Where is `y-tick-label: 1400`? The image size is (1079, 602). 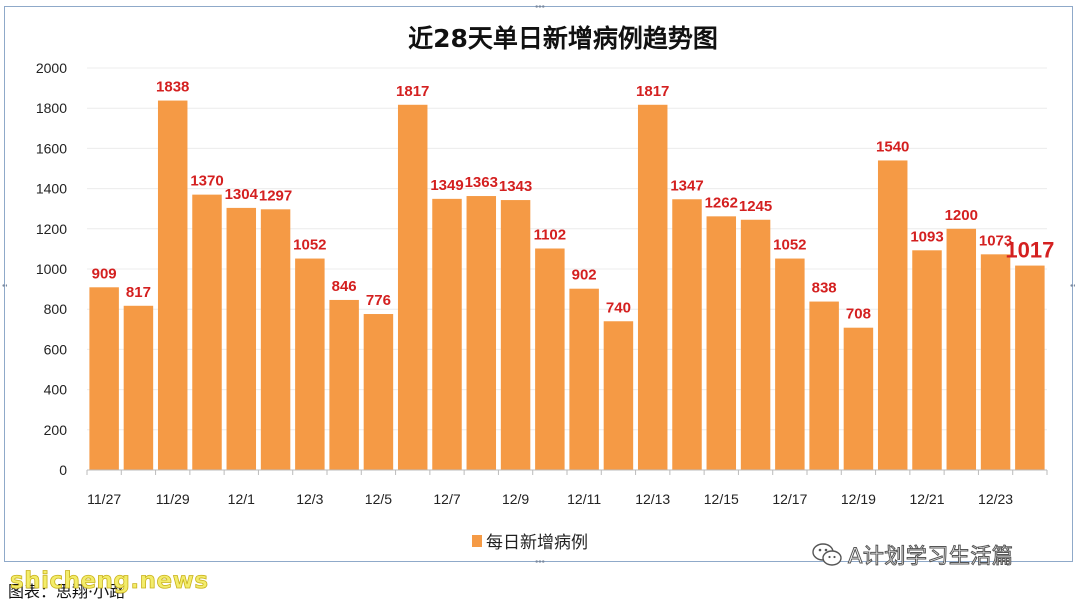 y-tick-label: 1400 is located at coordinates (51, 189).